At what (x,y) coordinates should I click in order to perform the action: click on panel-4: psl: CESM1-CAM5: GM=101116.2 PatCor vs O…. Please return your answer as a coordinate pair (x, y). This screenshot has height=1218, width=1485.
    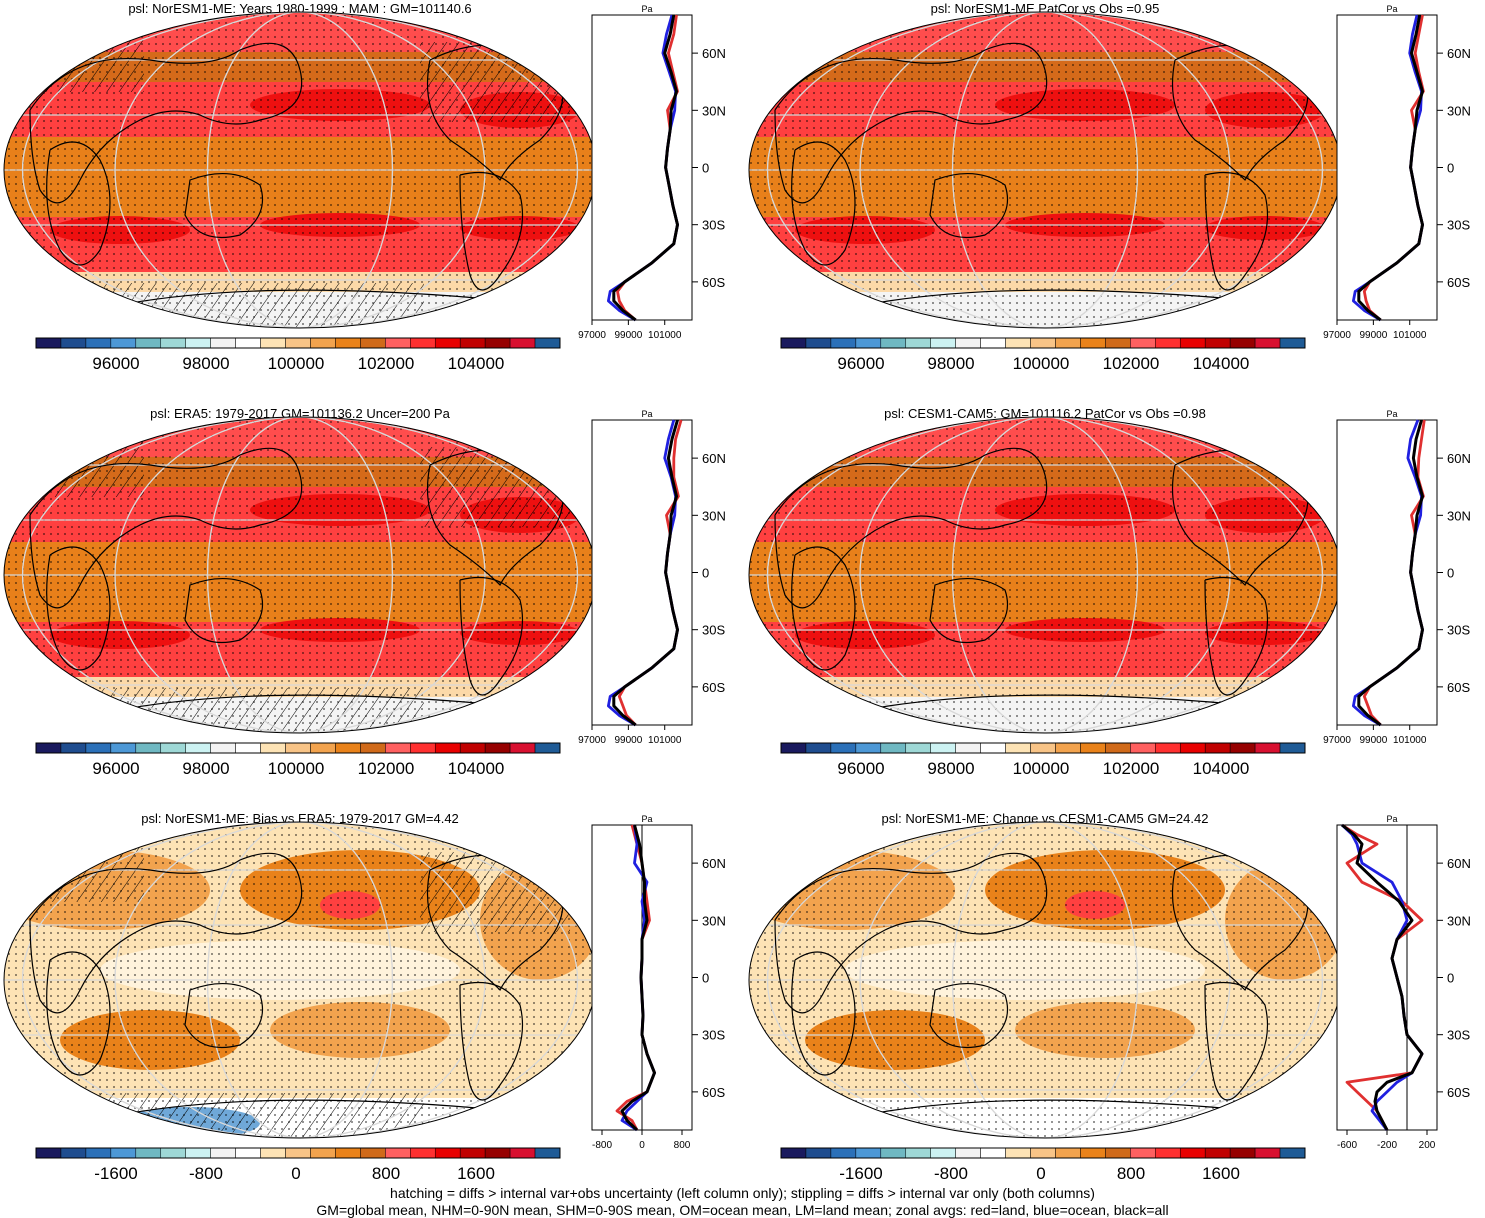
    Looking at the image, I should click on (1109, 592).